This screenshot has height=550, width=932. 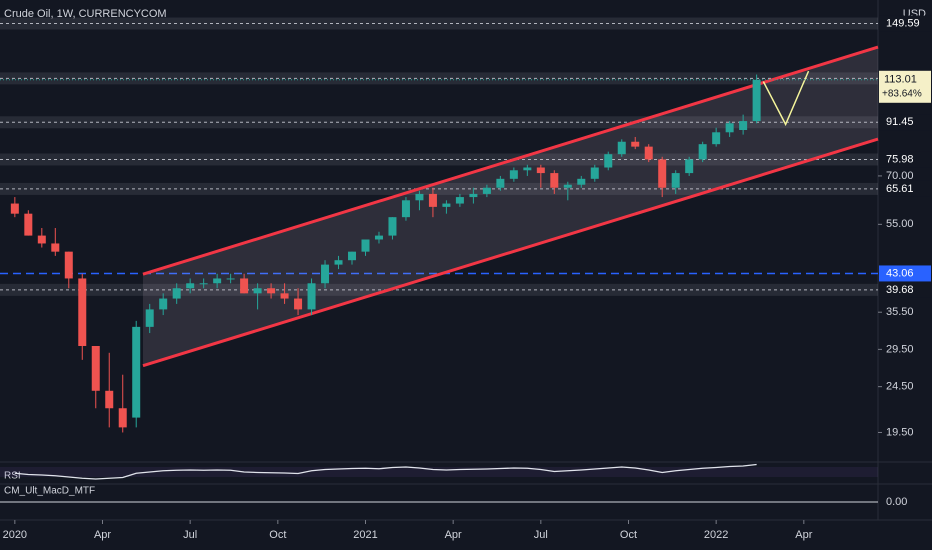 I want to click on level-label: 149.59, so click(x=903, y=23).